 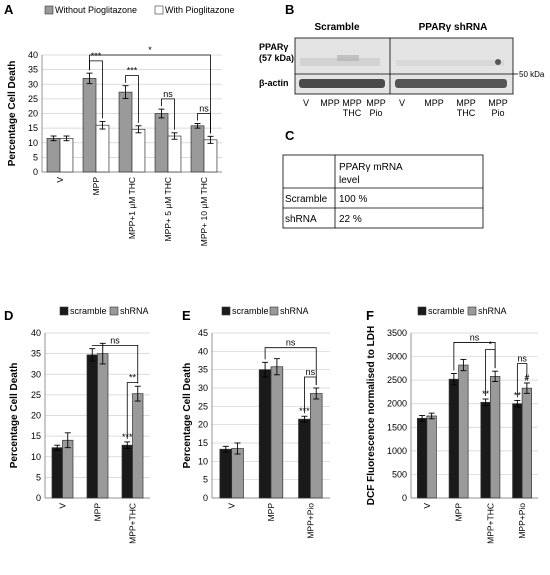 I want to click on y-tick-label: 45, so click(x=203, y=333).